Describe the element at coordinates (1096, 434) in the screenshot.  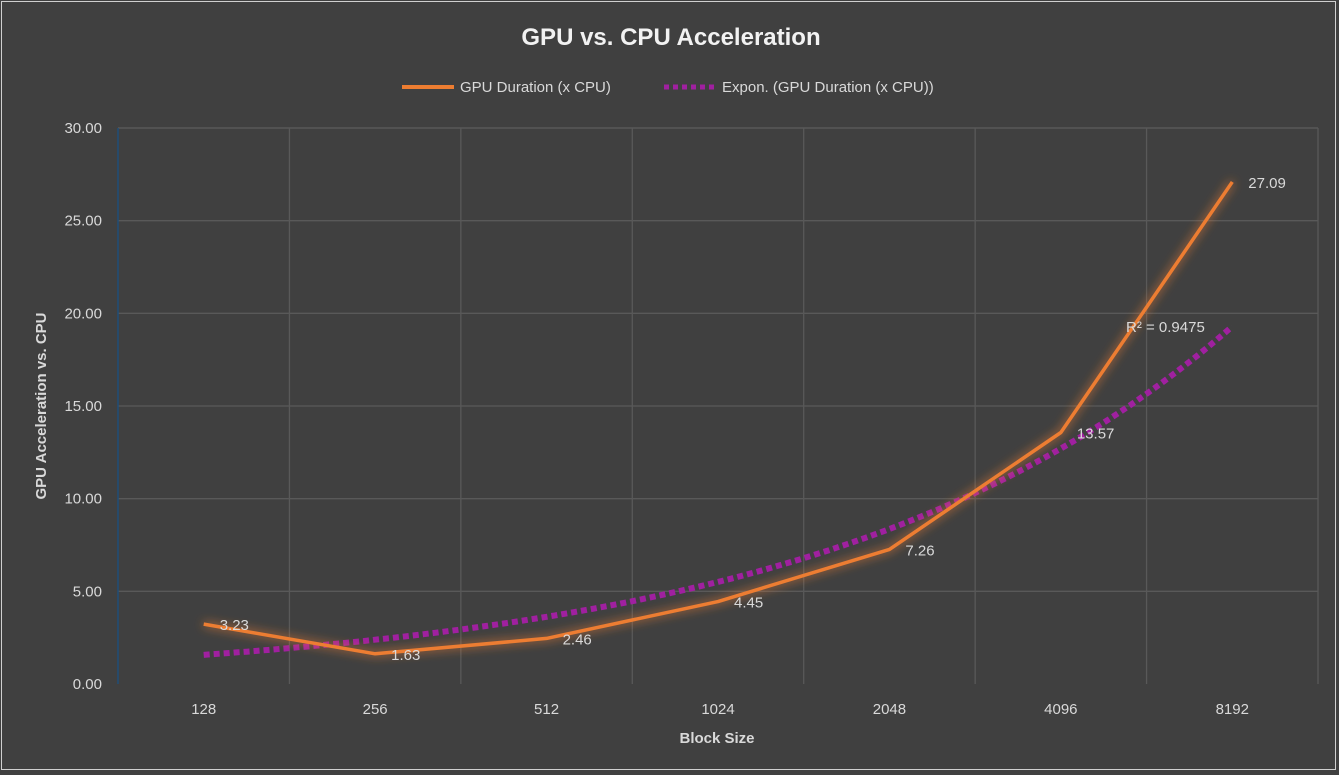
I see `data-label: 13.57` at that location.